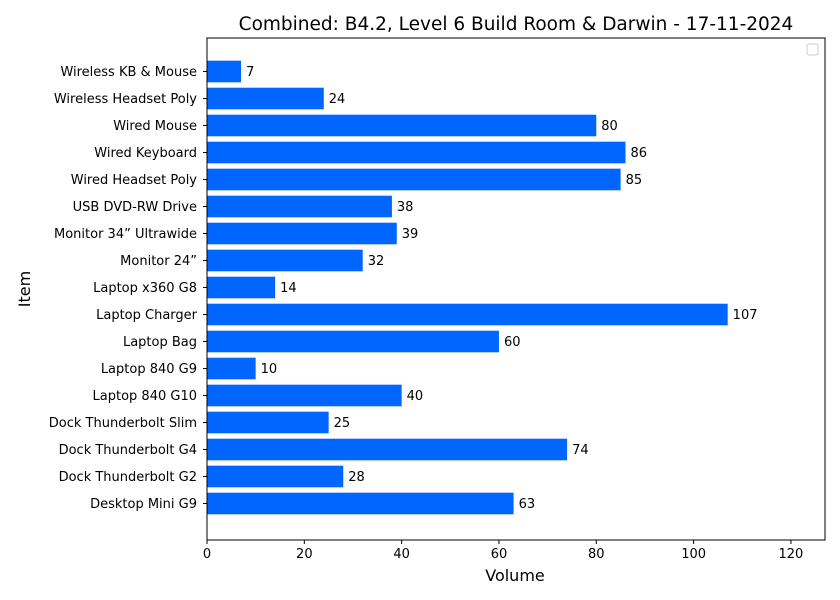 The image size is (840, 600). I want to click on bar-value-label: 74, so click(580, 450).